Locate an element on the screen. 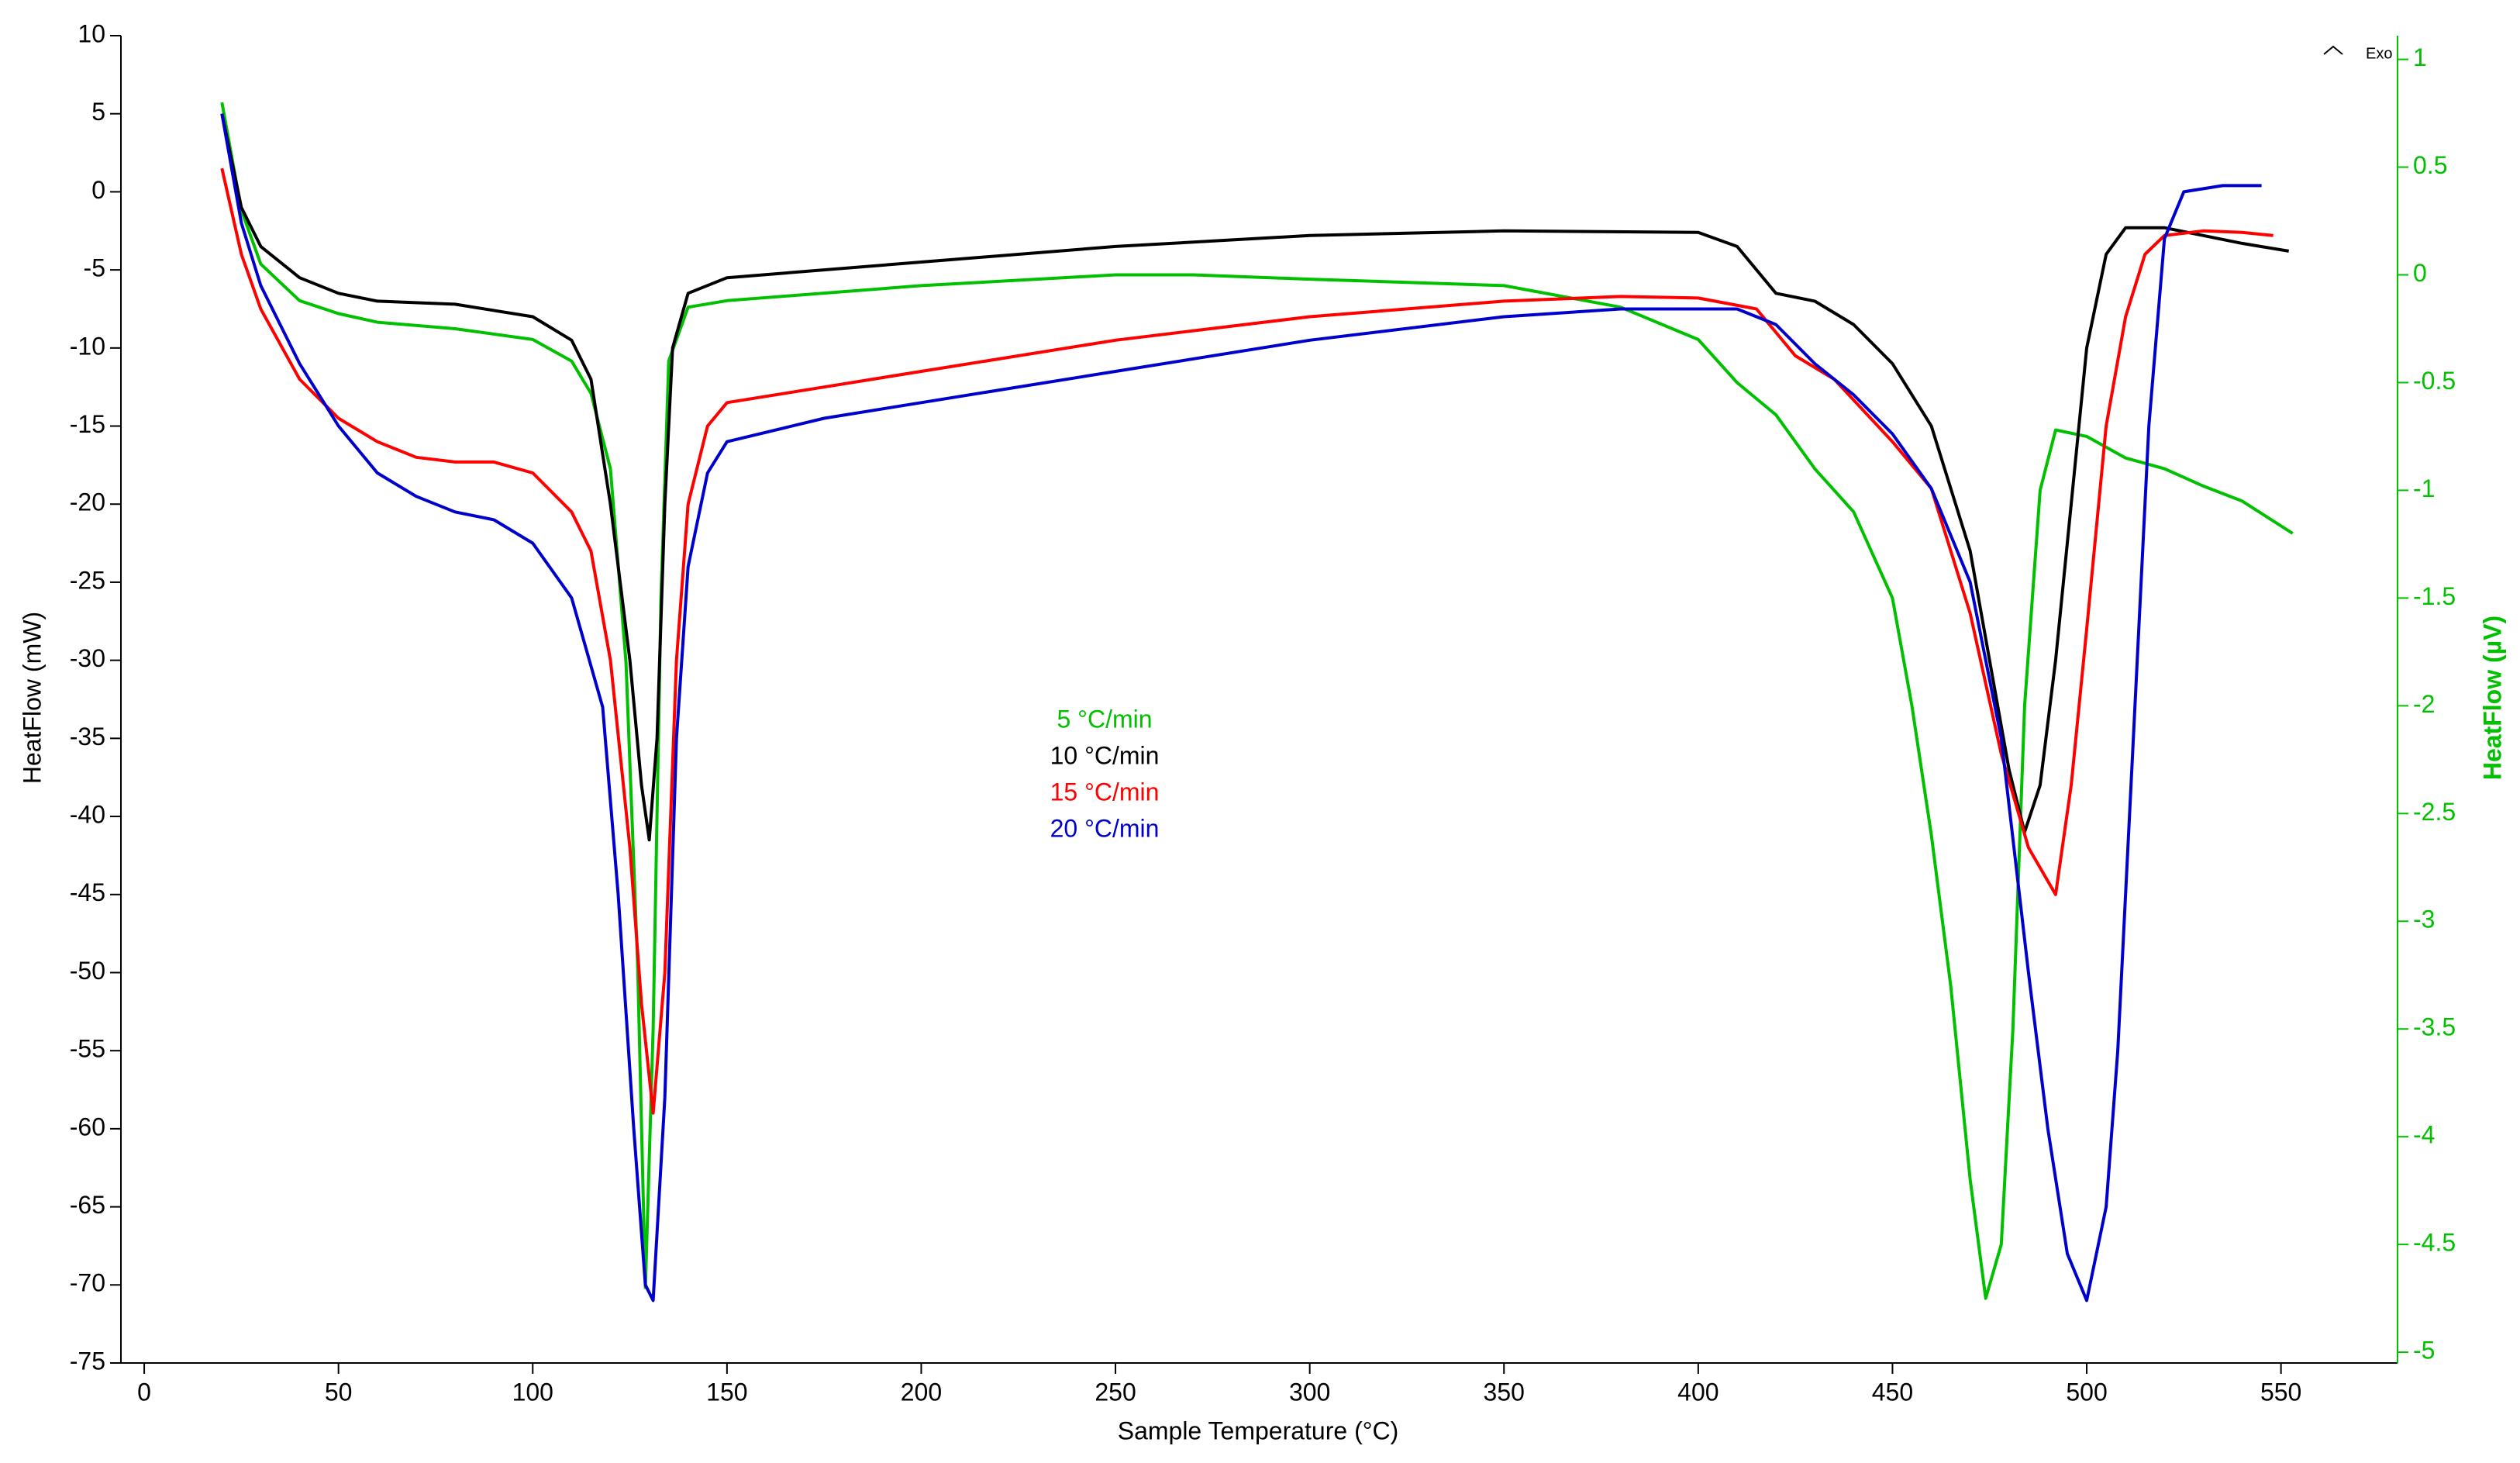 Image resolution: width=2520 pixels, height=1463 pixels. y2-tick-label: 0.5 is located at coordinates (2430, 165).